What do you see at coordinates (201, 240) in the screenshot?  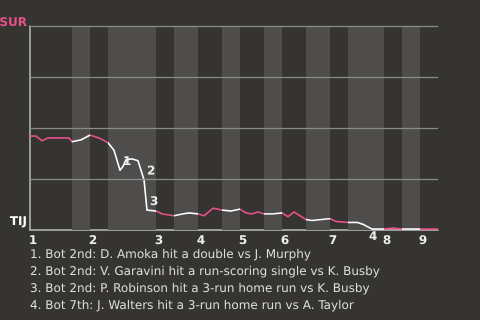 I see `x-tick-label: 4` at bounding box center [201, 240].